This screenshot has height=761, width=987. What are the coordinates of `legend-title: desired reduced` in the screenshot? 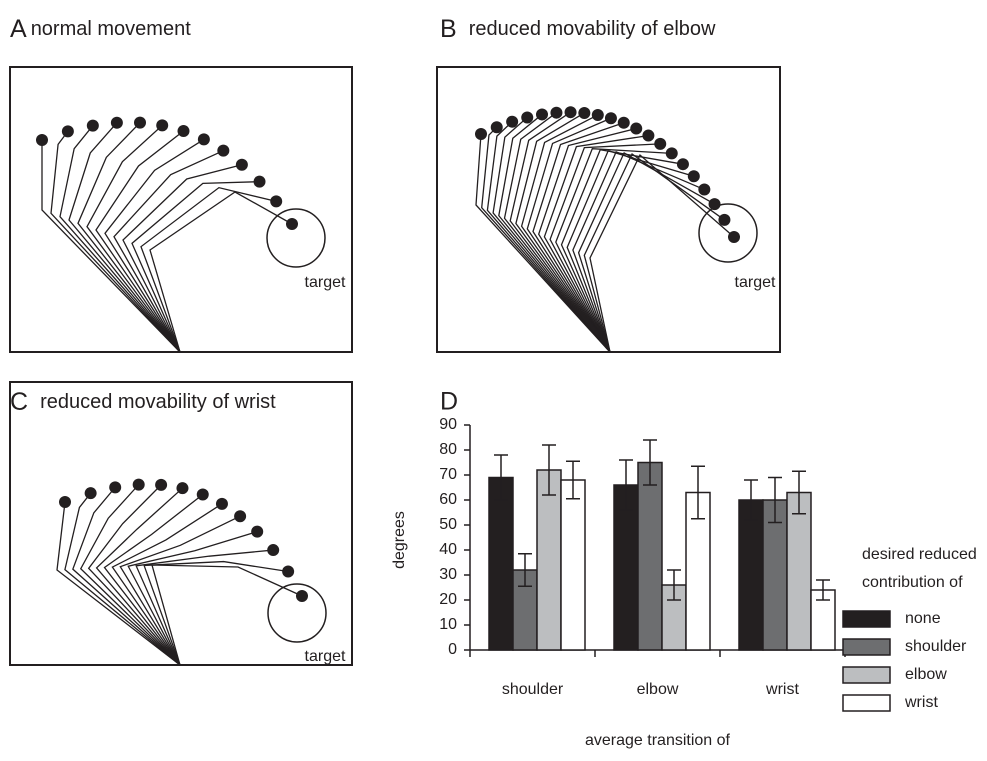 It's located at (919, 554).